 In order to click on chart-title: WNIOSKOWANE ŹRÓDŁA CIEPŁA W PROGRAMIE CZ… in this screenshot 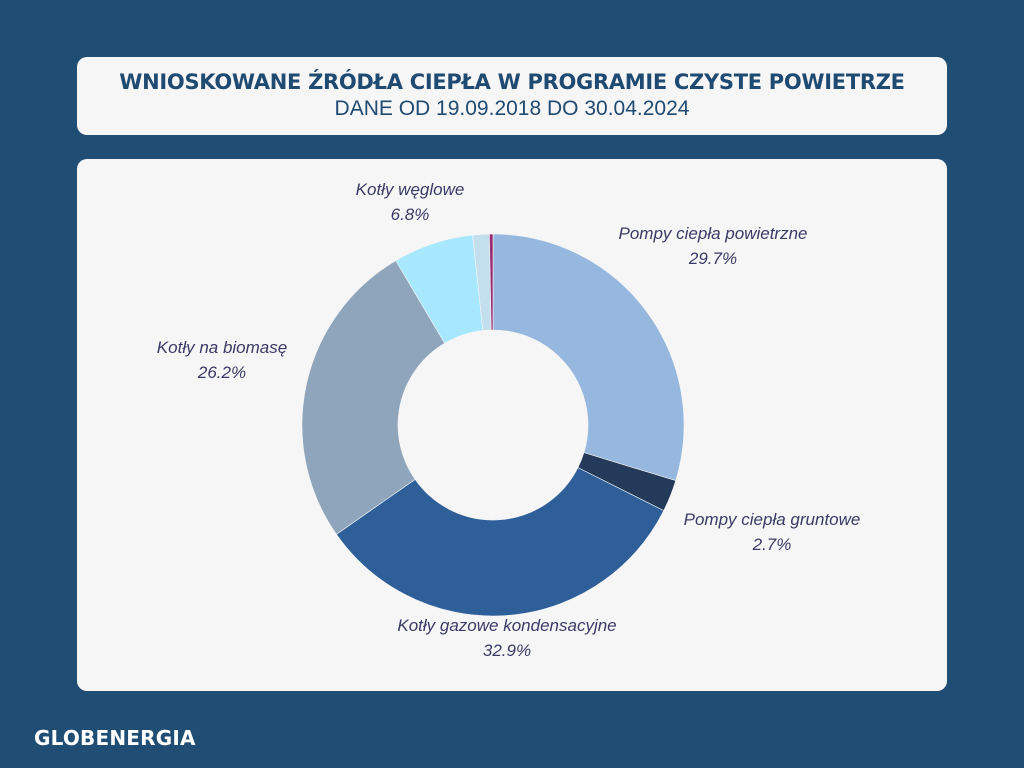, I will do `click(512, 82)`.